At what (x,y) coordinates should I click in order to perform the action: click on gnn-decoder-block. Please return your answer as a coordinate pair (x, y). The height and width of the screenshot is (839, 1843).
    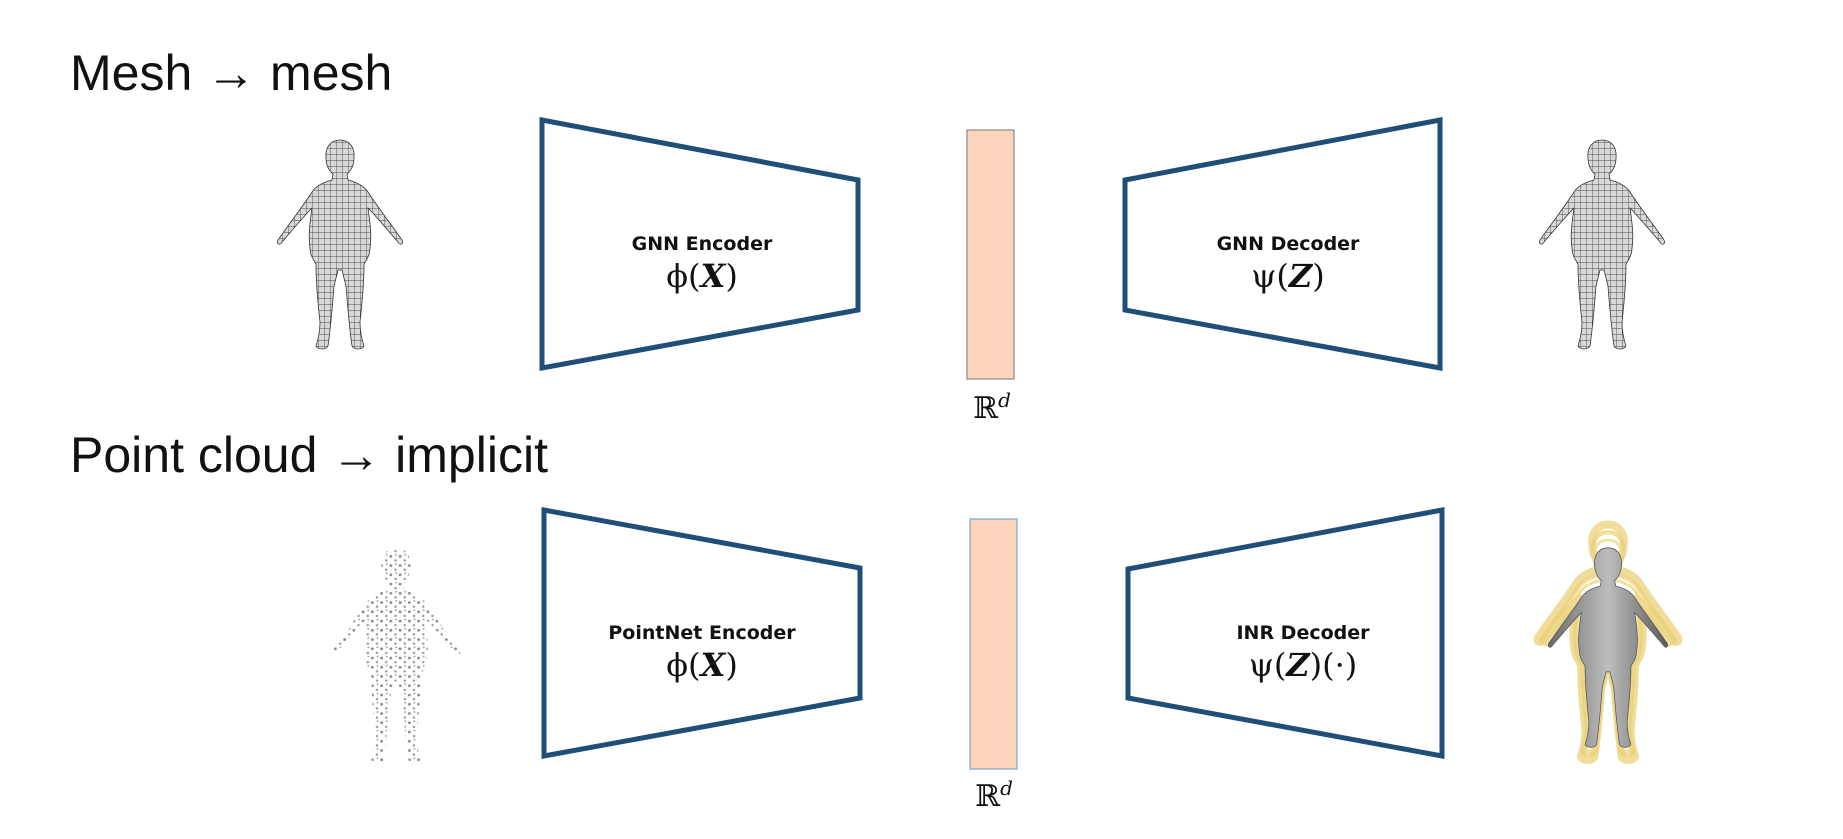
    Looking at the image, I should click on (1282, 244).